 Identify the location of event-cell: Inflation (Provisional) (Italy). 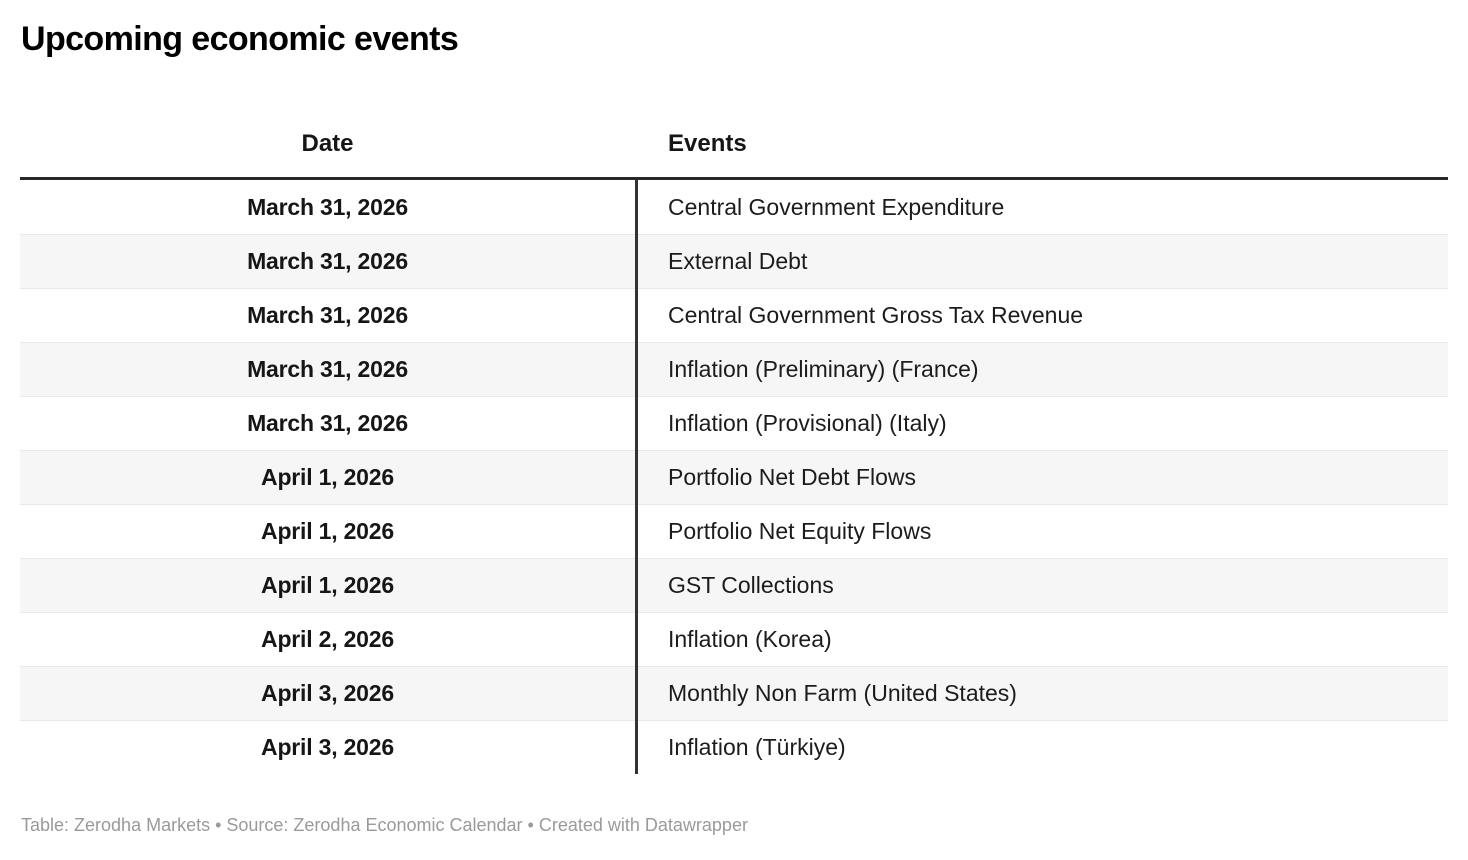
(807, 423).